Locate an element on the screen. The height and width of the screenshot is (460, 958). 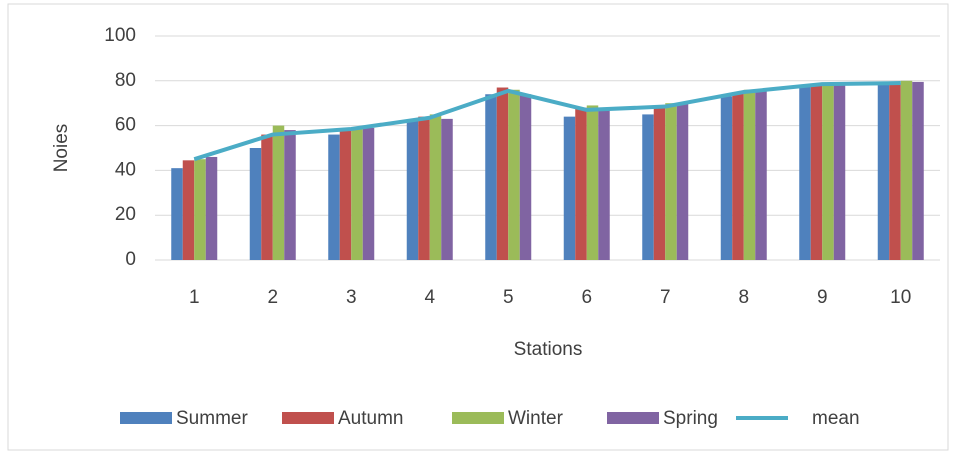
y-tick-label: 60 is located at coordinates (125, 125).